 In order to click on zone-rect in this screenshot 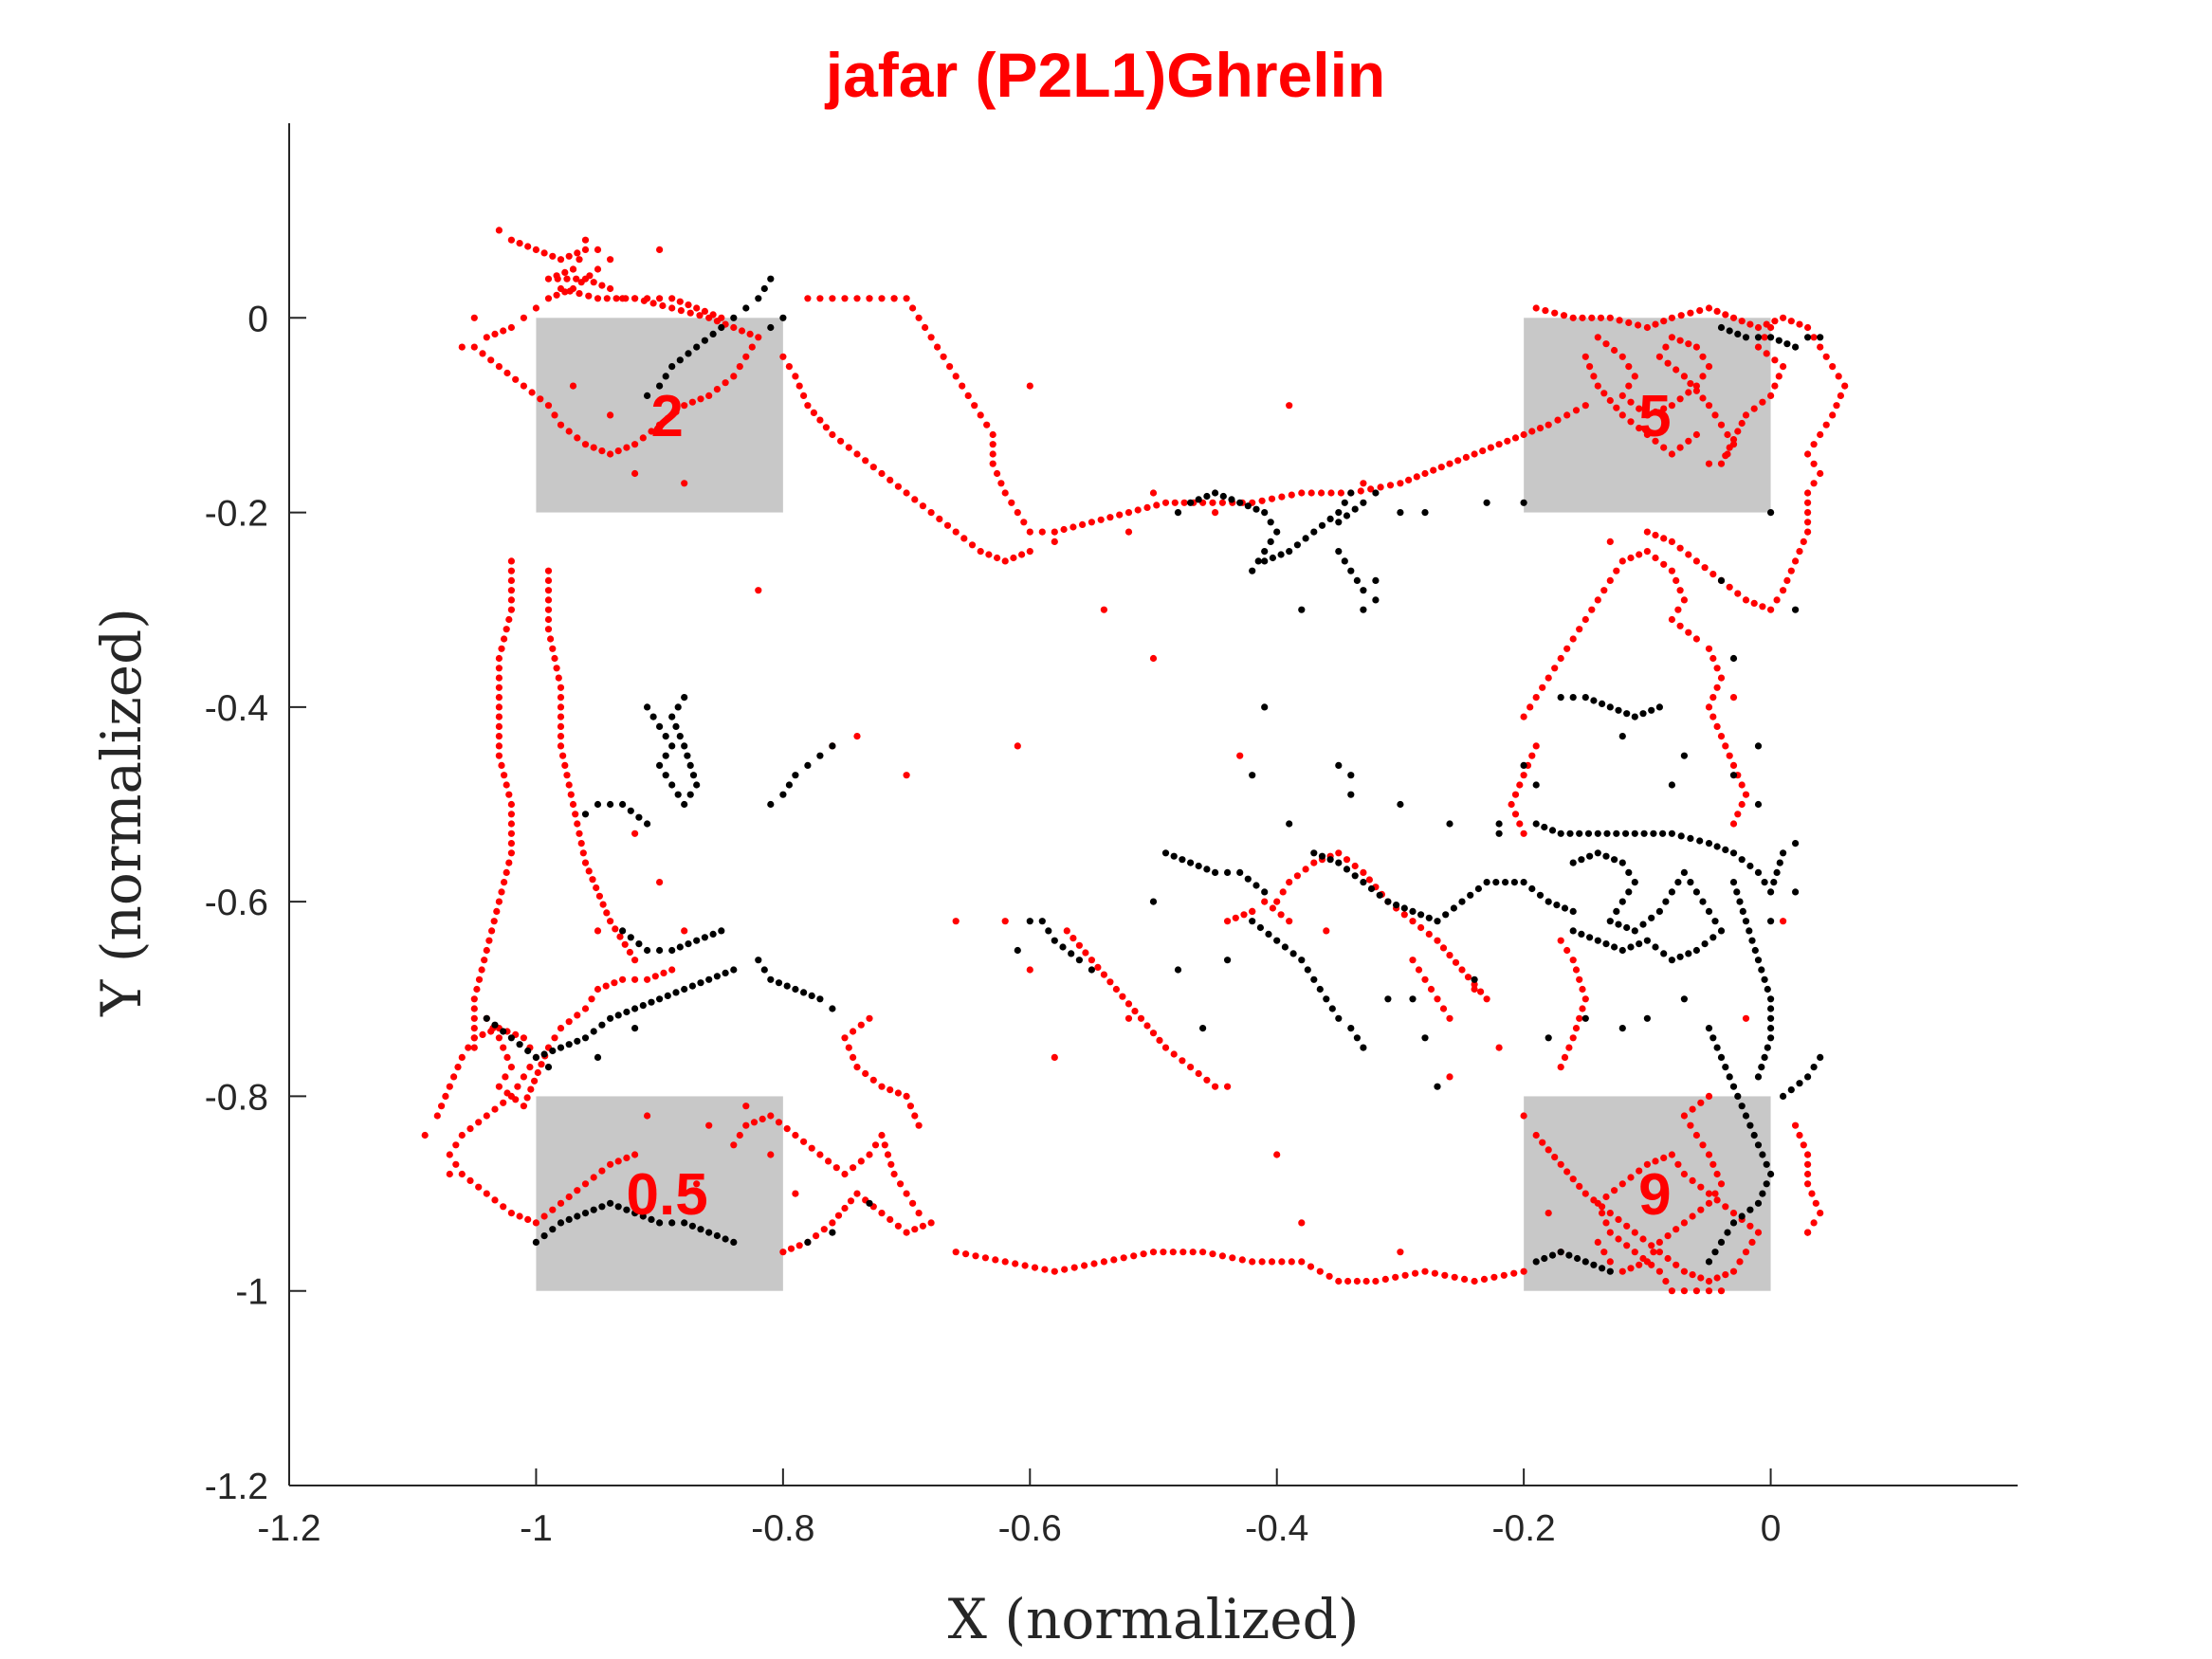, I will do `click(659, 415)`.